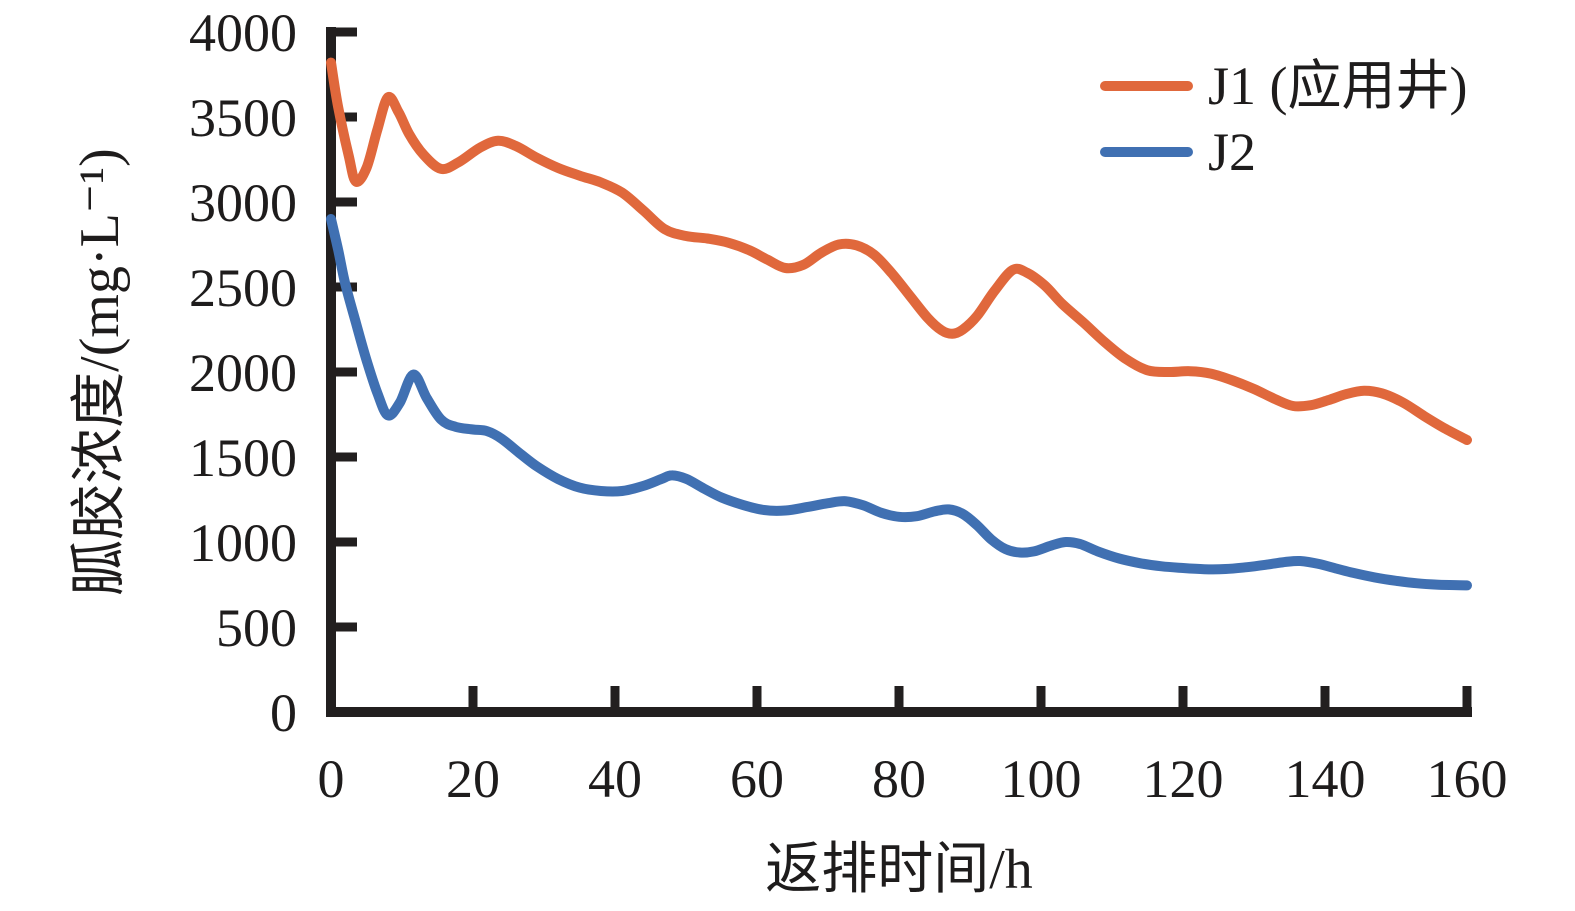 The width and height of the screenshot is (1575, 911). I want to click on x-tick-label: 160, so click(1467, 779).